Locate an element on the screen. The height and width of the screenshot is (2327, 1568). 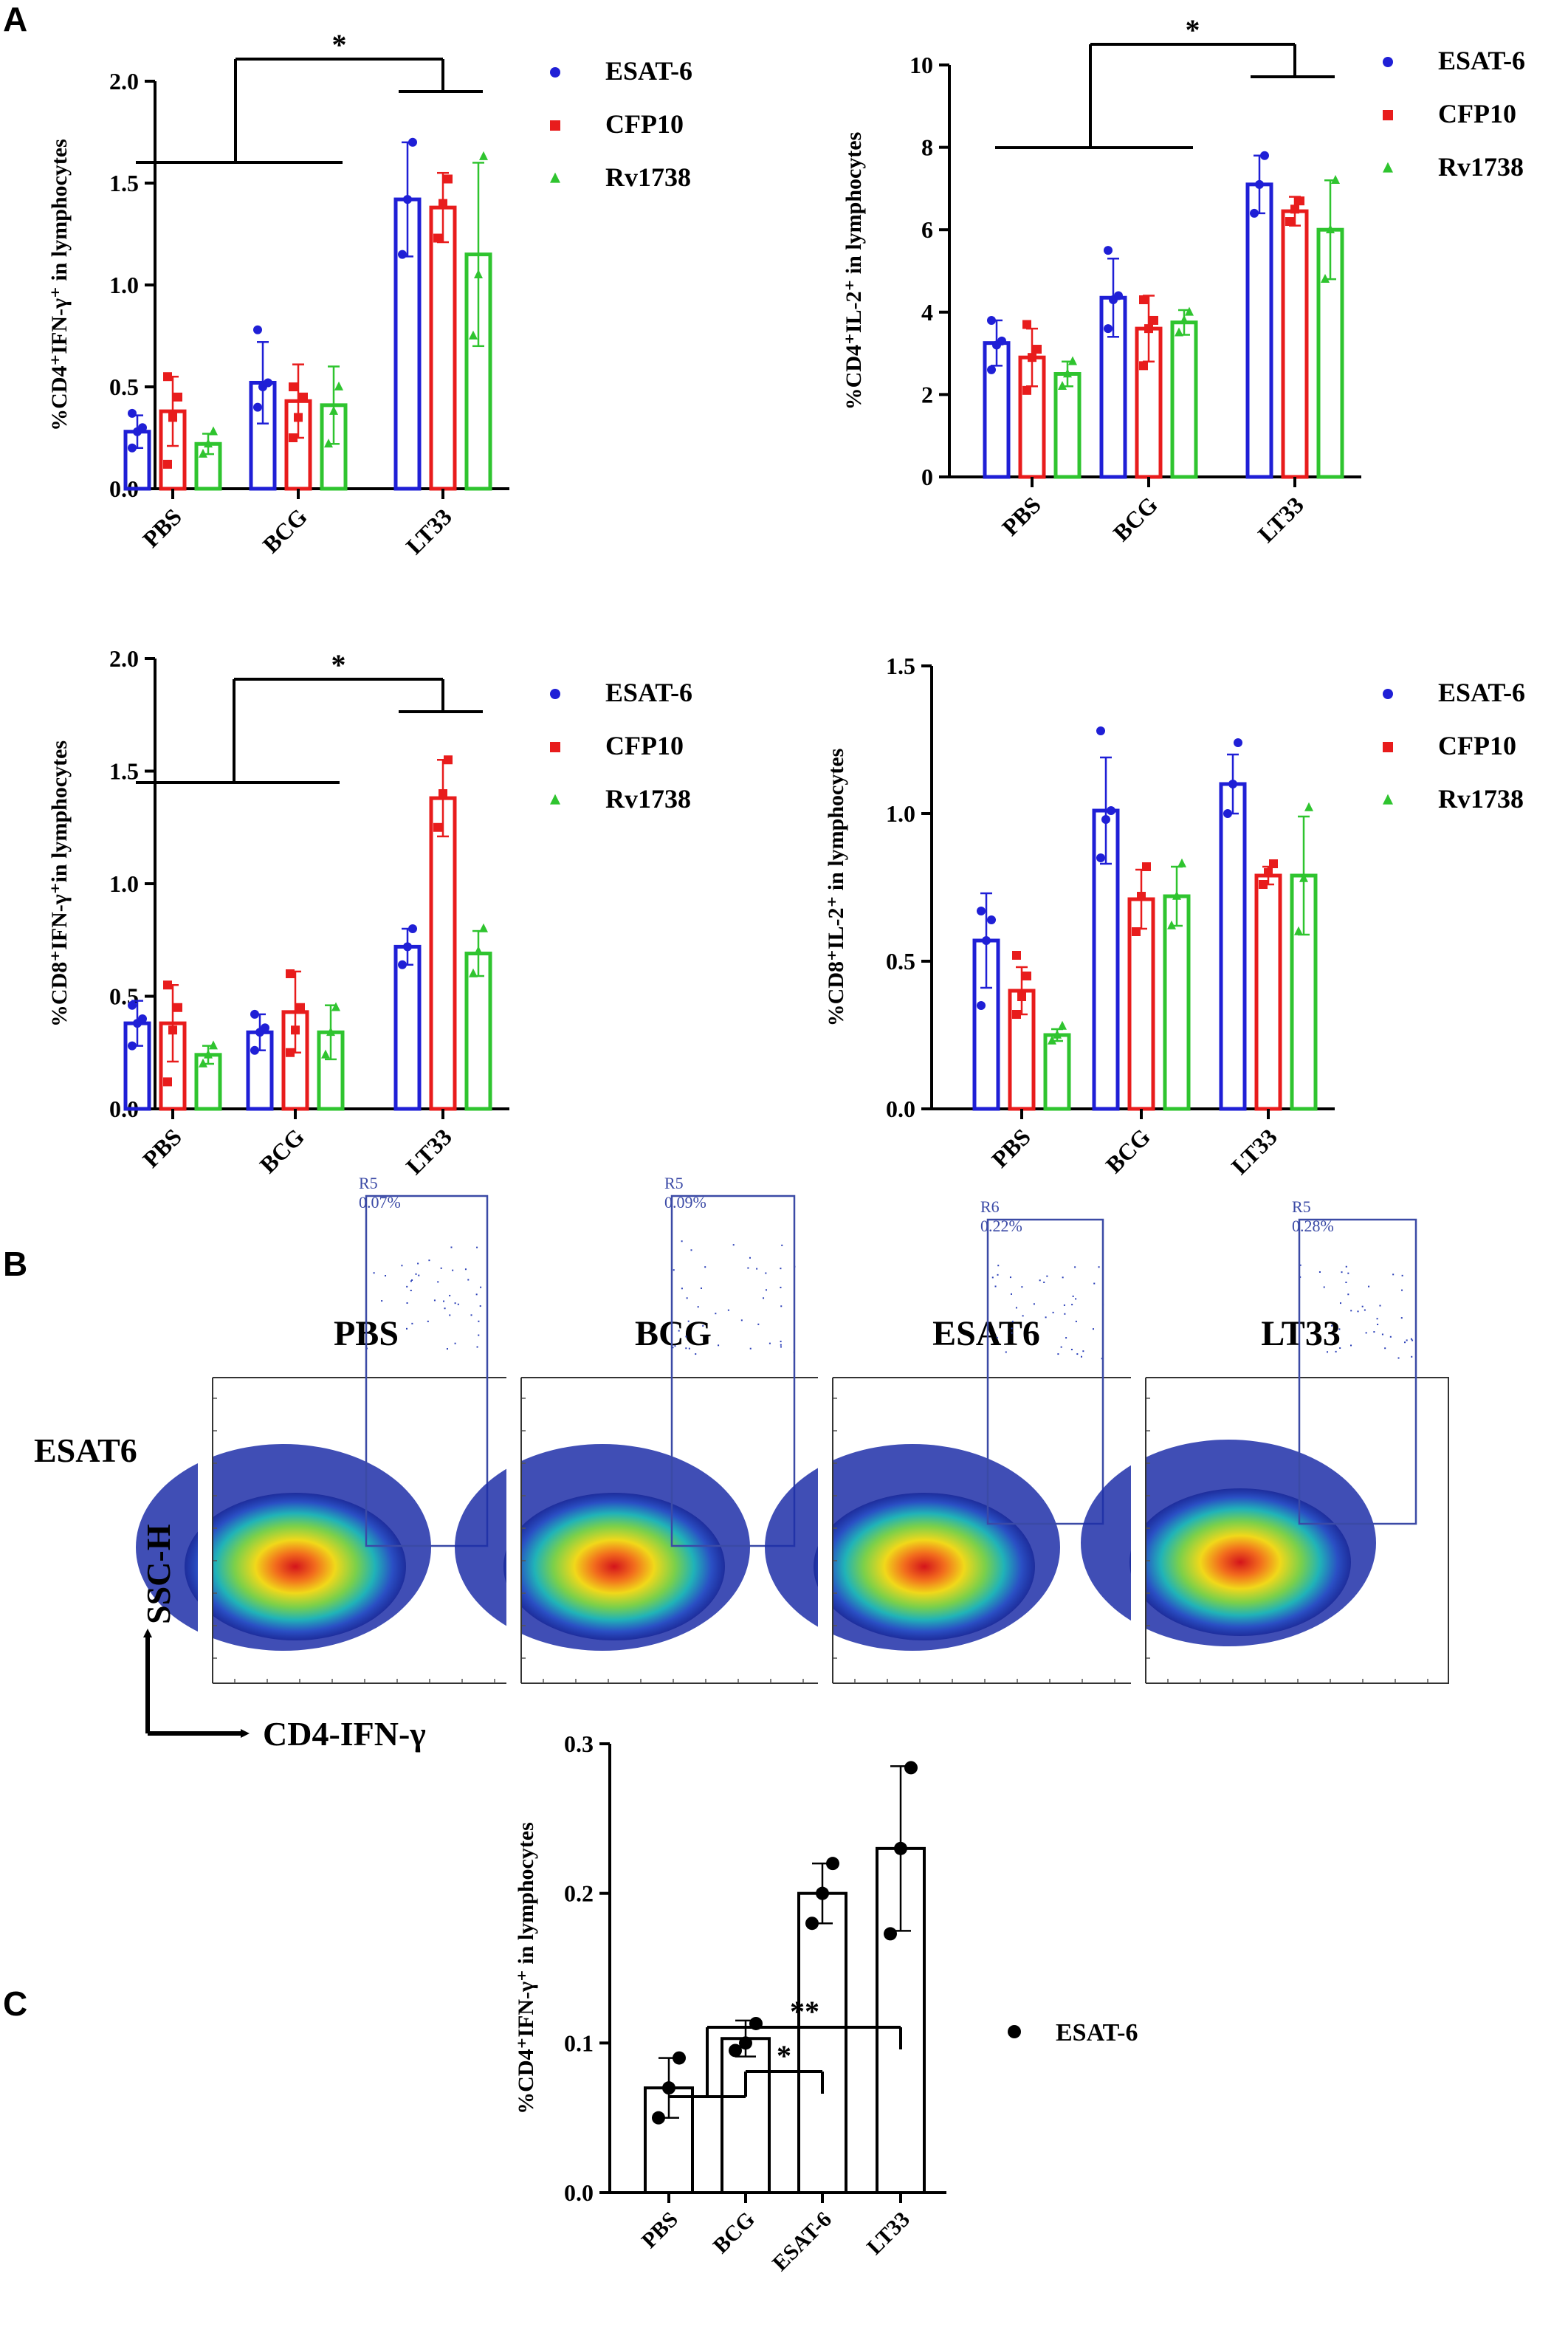
x-tick-label: LT33 is located at coordinates (1254, 1151).